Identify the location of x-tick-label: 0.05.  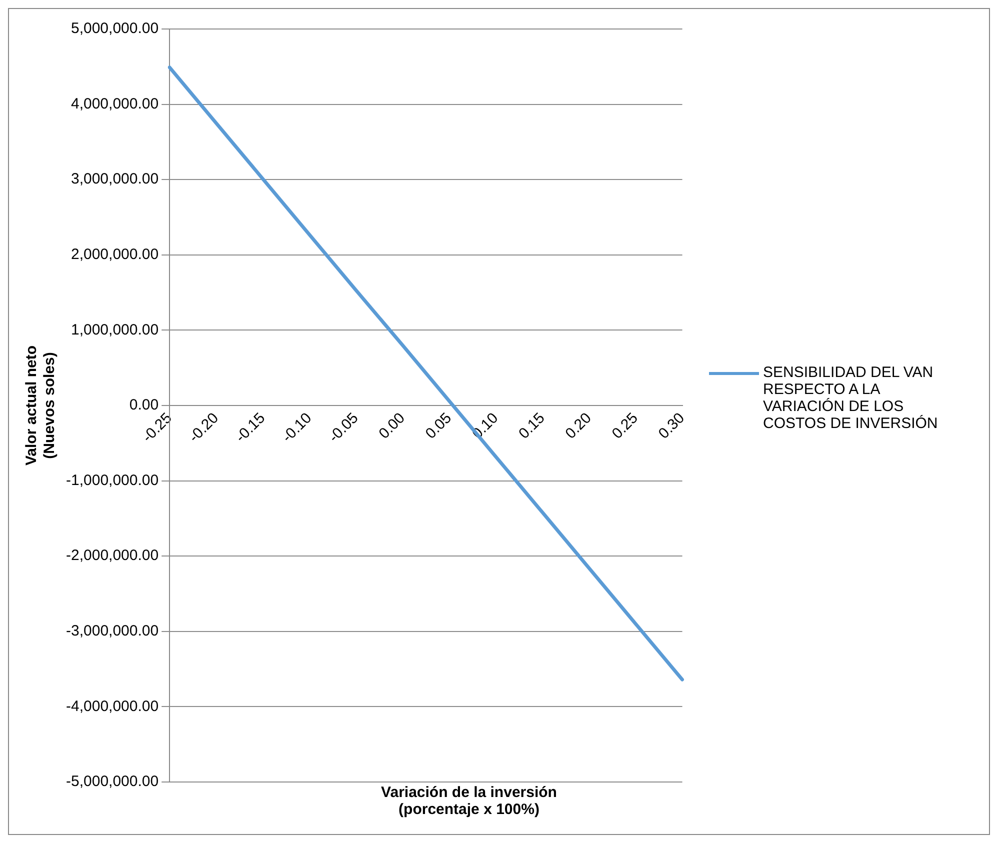
(438, 426).